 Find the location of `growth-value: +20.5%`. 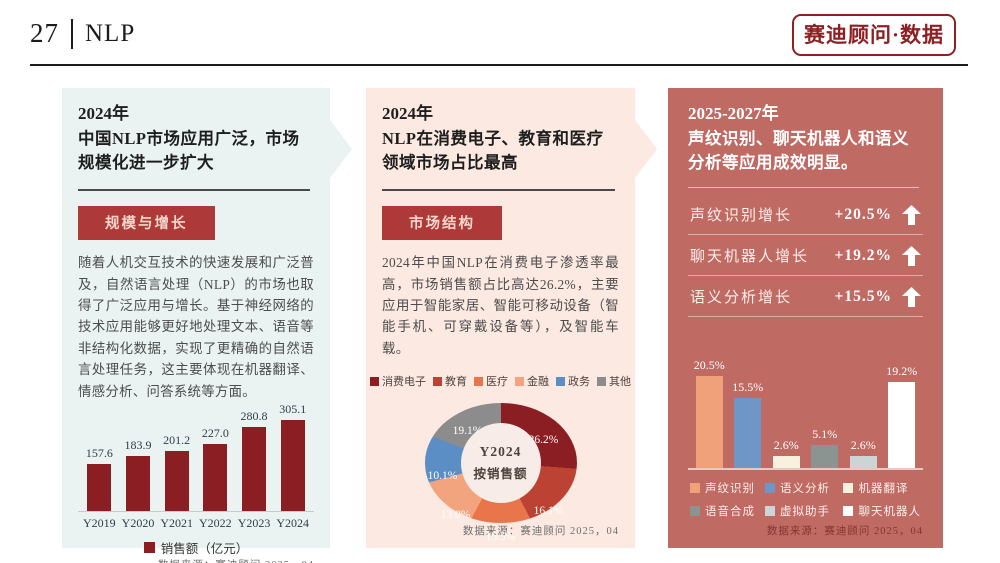

growth-value: +20.5% is located at coordinates (863, 214).